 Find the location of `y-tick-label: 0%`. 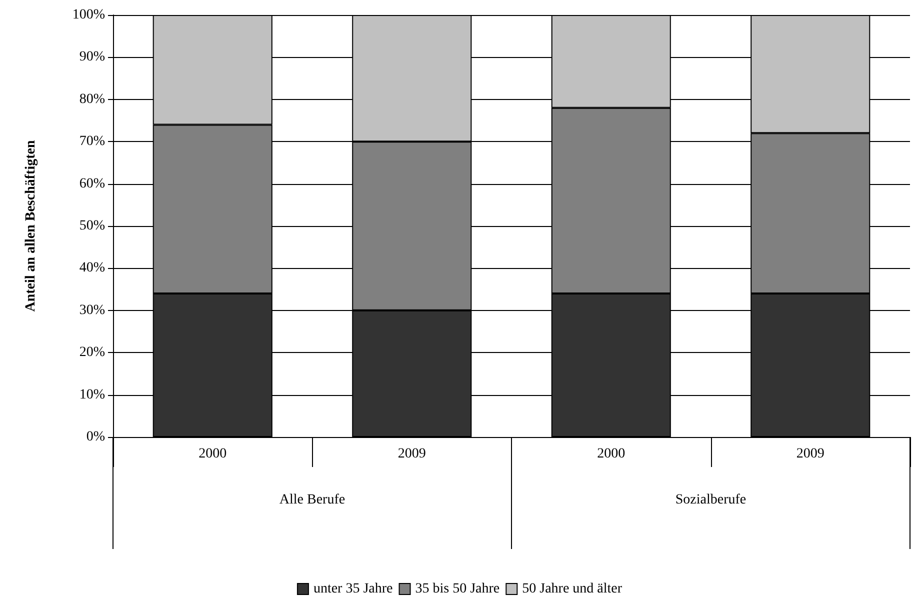

y-tick-label: 0% is located at coordinates (96, 437).